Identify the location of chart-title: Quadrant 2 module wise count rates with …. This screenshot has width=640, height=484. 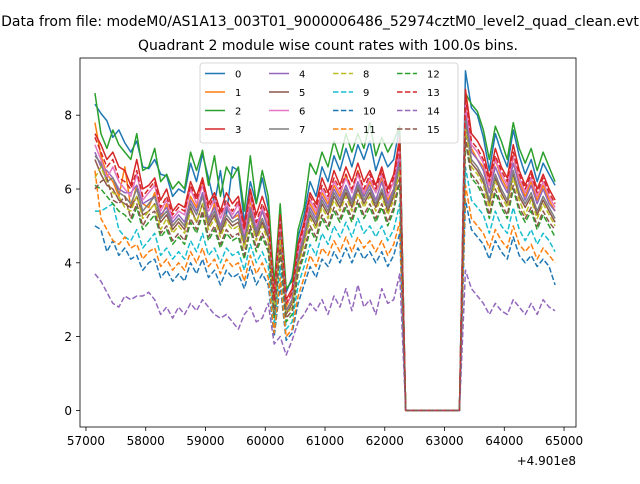
(328, 46).